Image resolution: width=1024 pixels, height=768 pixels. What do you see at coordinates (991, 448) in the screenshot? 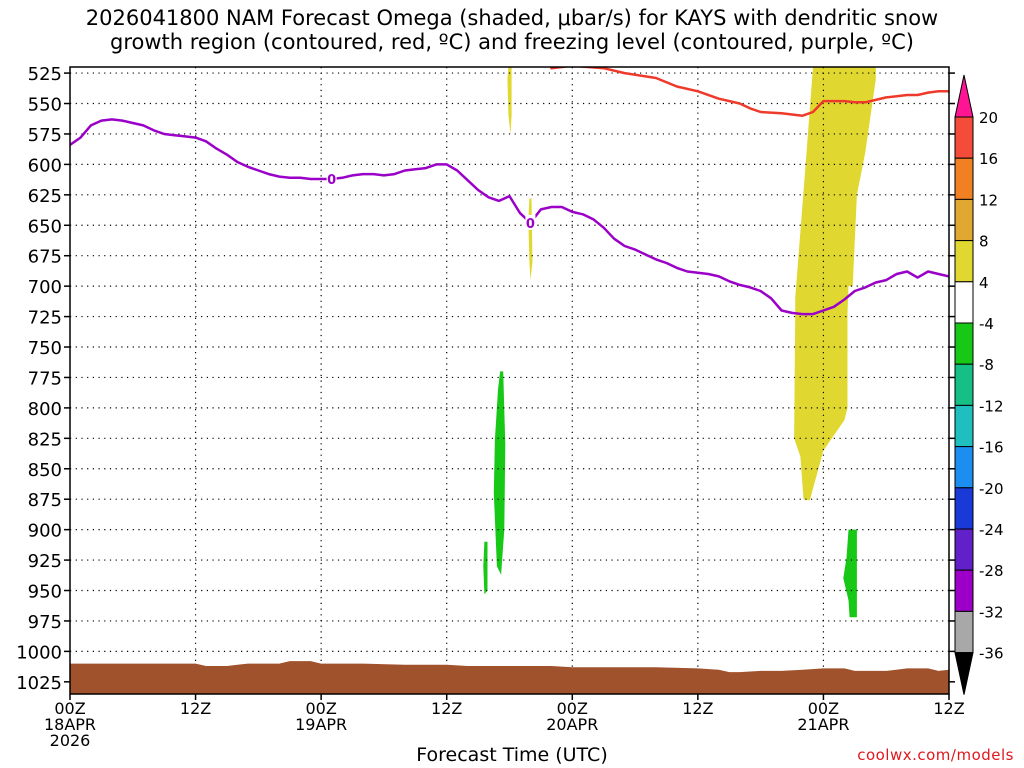
I see `colorbar-label-8: -16` at bounding box center [991, 448].